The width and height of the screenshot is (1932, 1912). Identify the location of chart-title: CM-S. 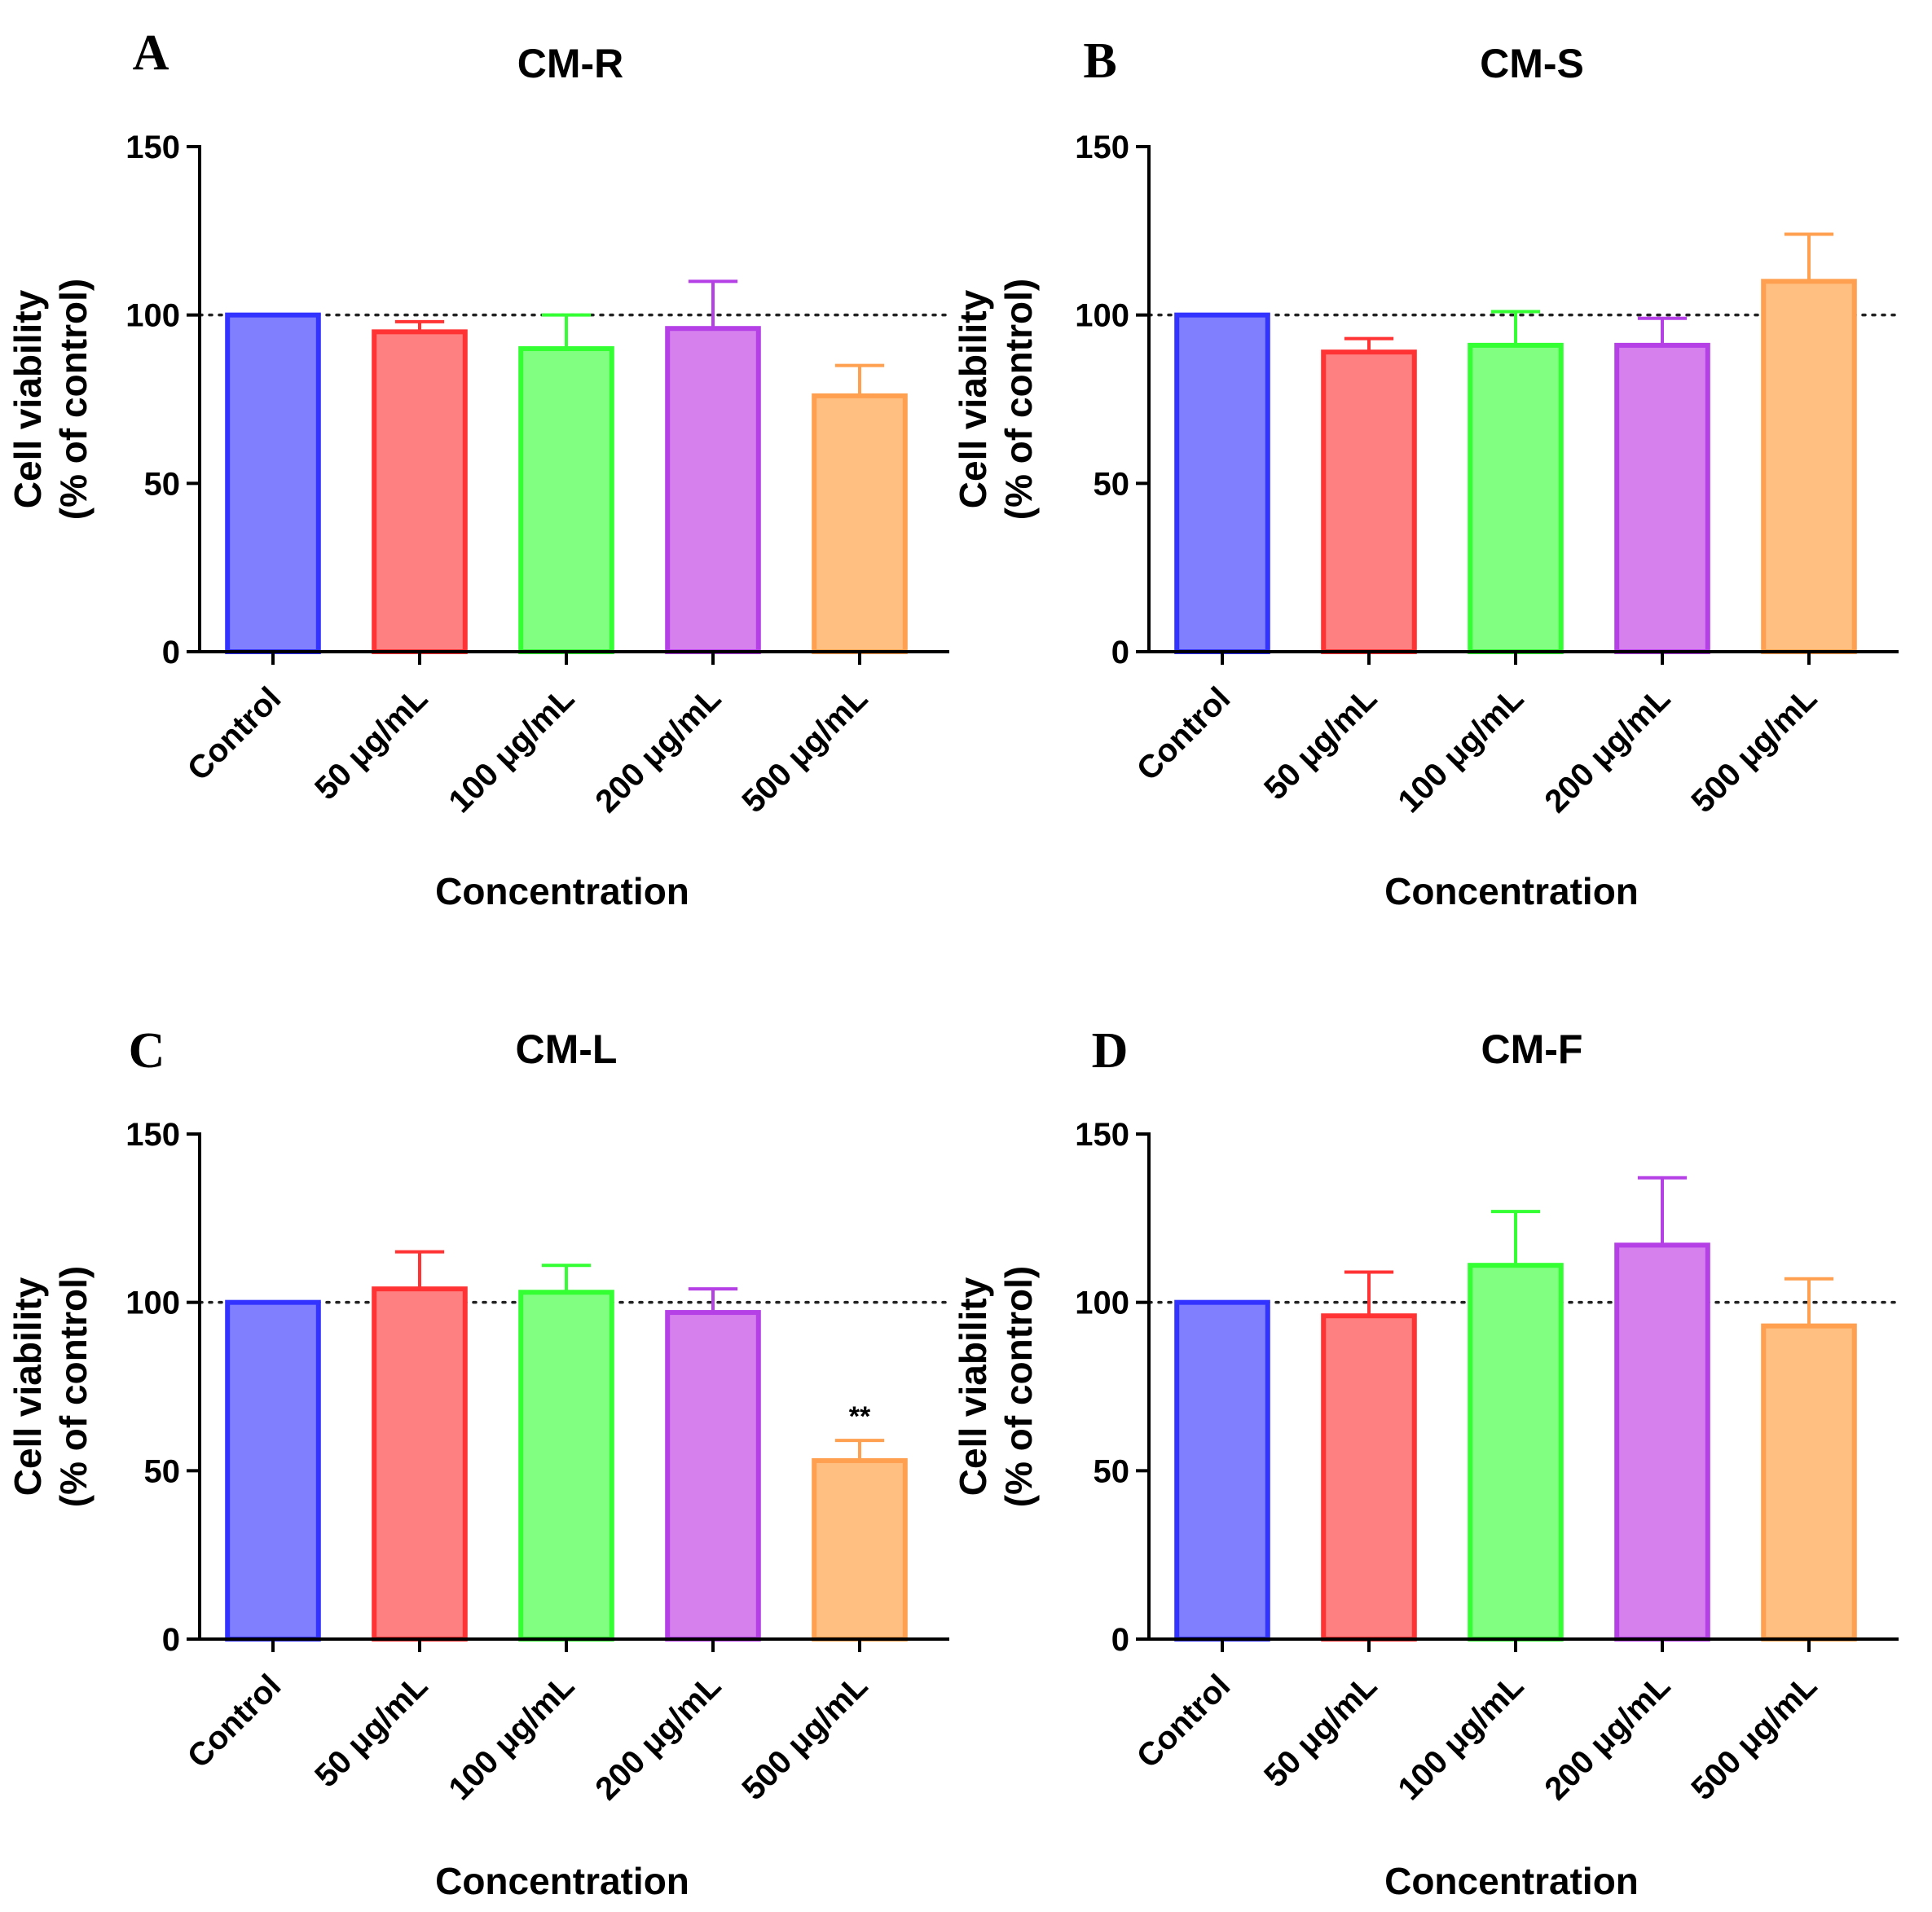
(1532, 63).